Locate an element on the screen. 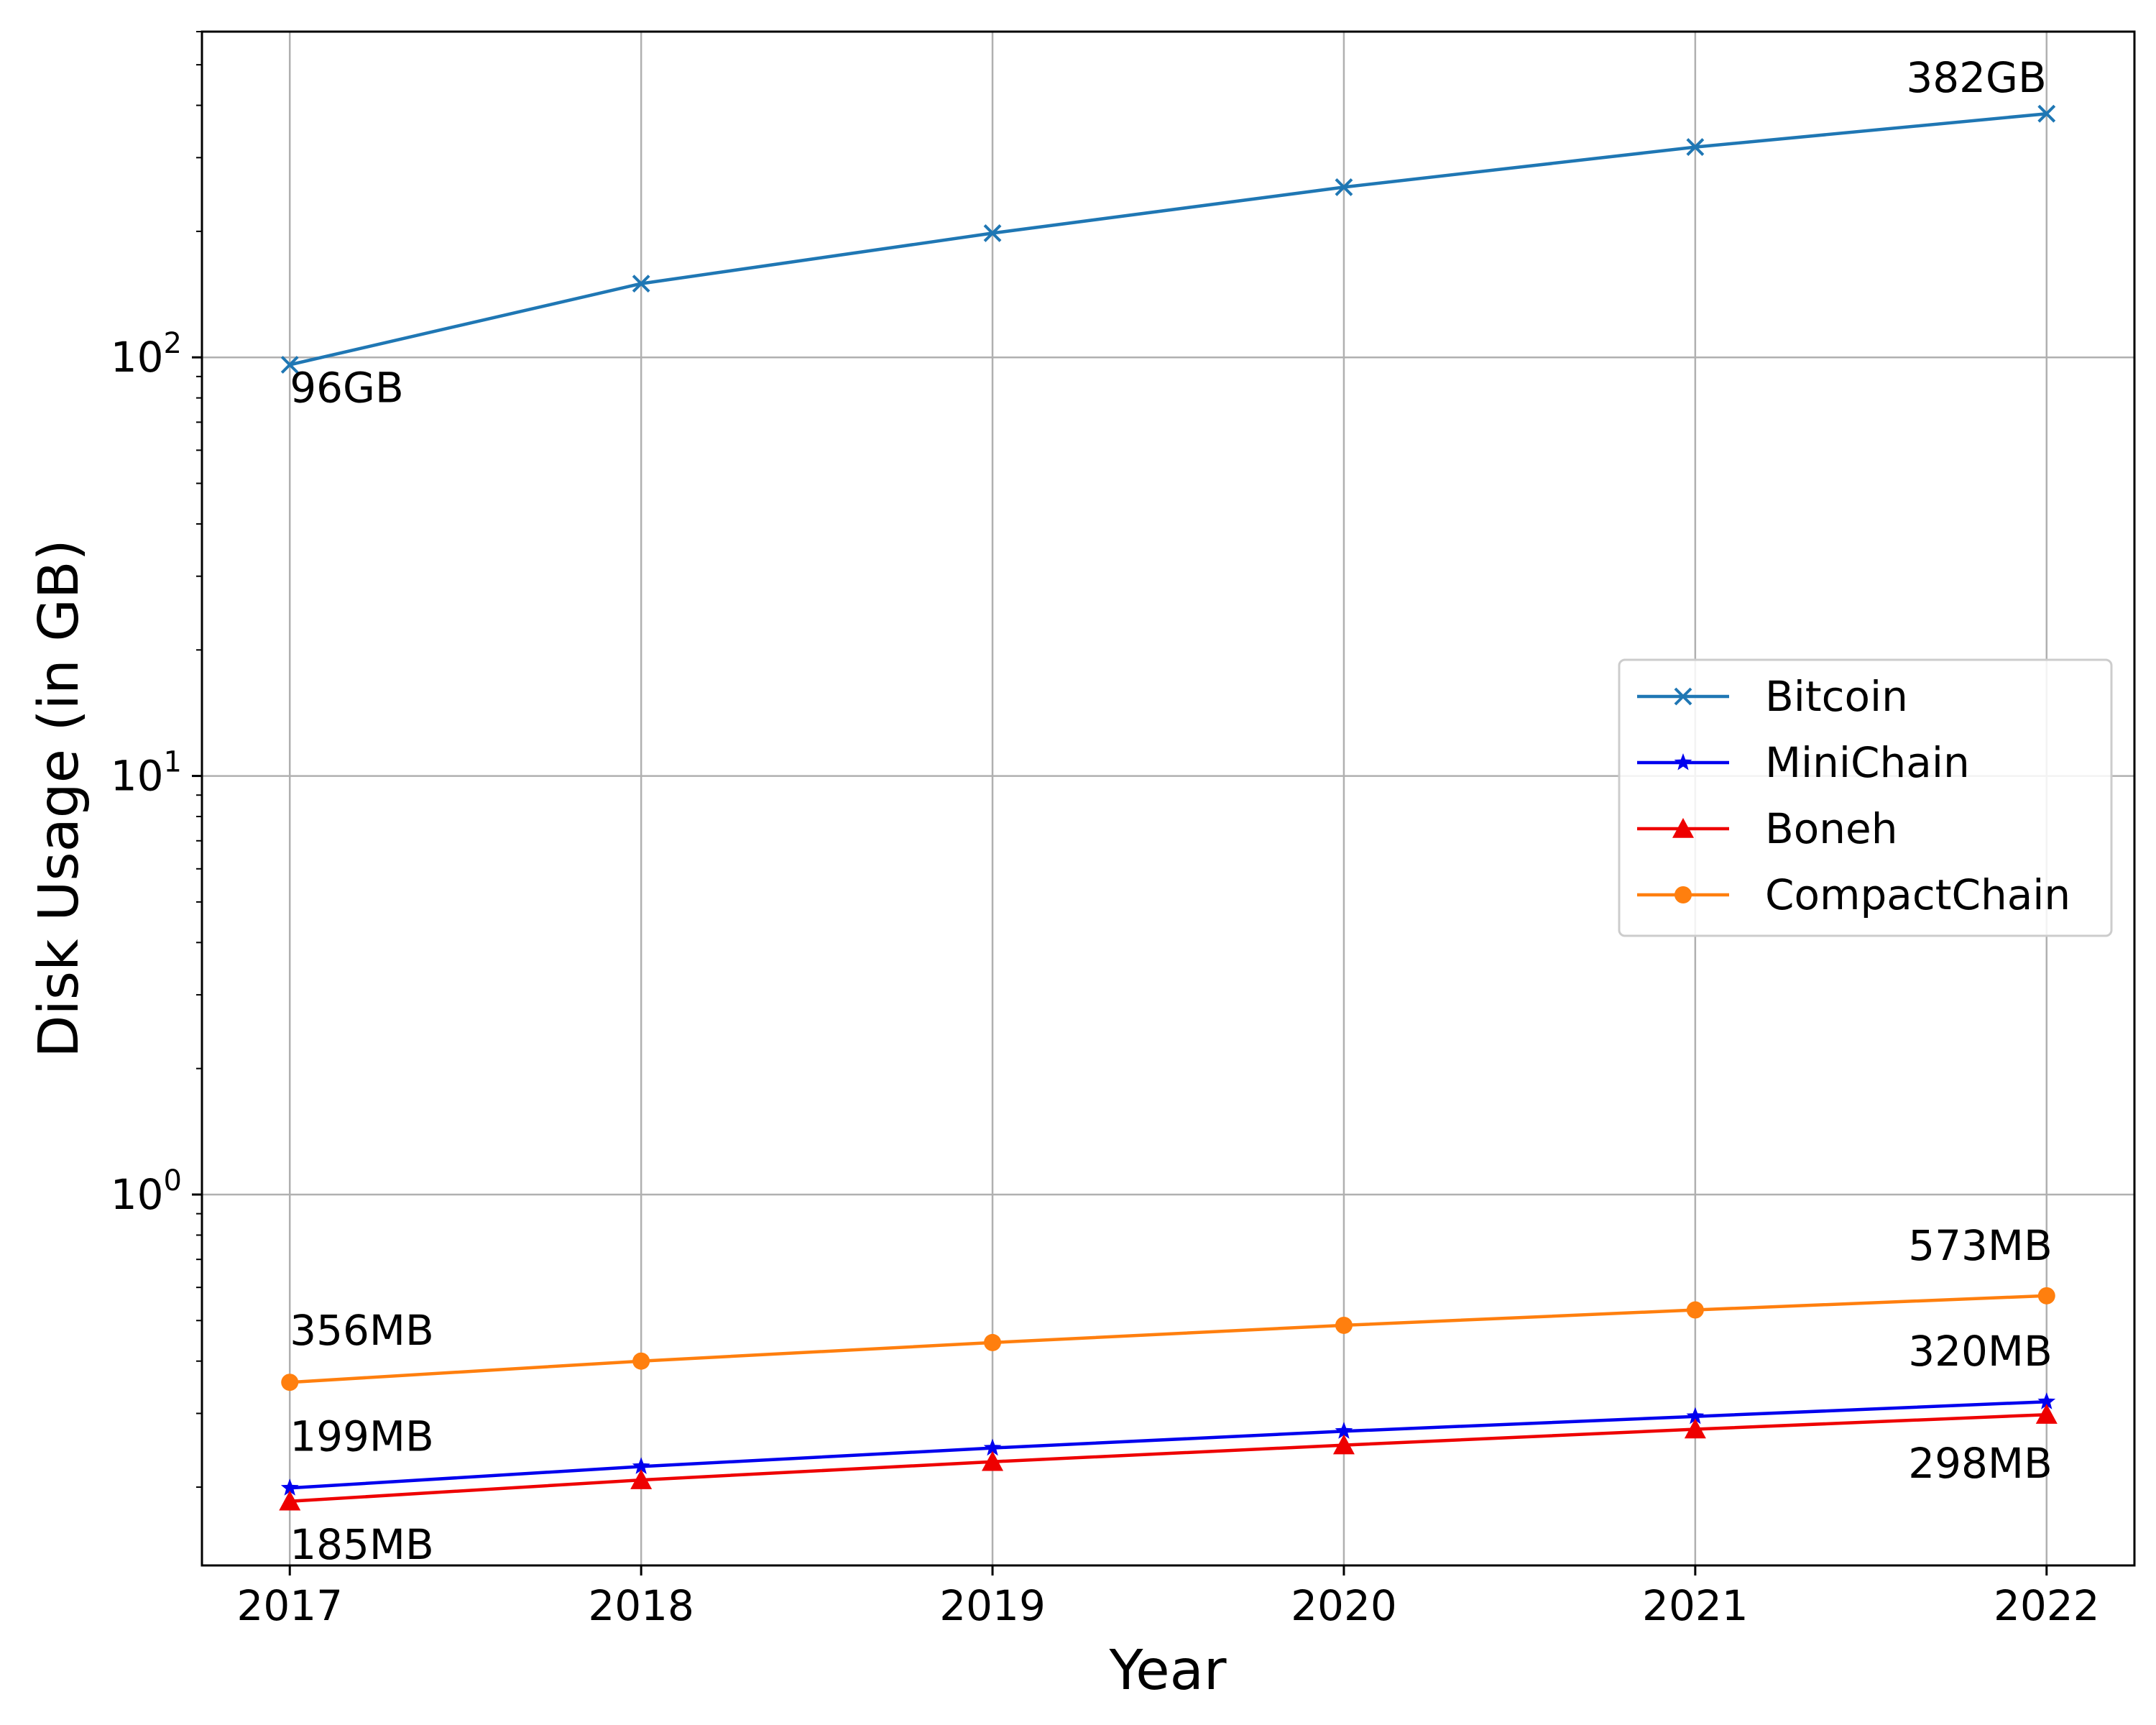 This screenshot has width=2156, height=1725. y-axis: 10⁰ 10¹ 10² is located at coordinates (157, 773).